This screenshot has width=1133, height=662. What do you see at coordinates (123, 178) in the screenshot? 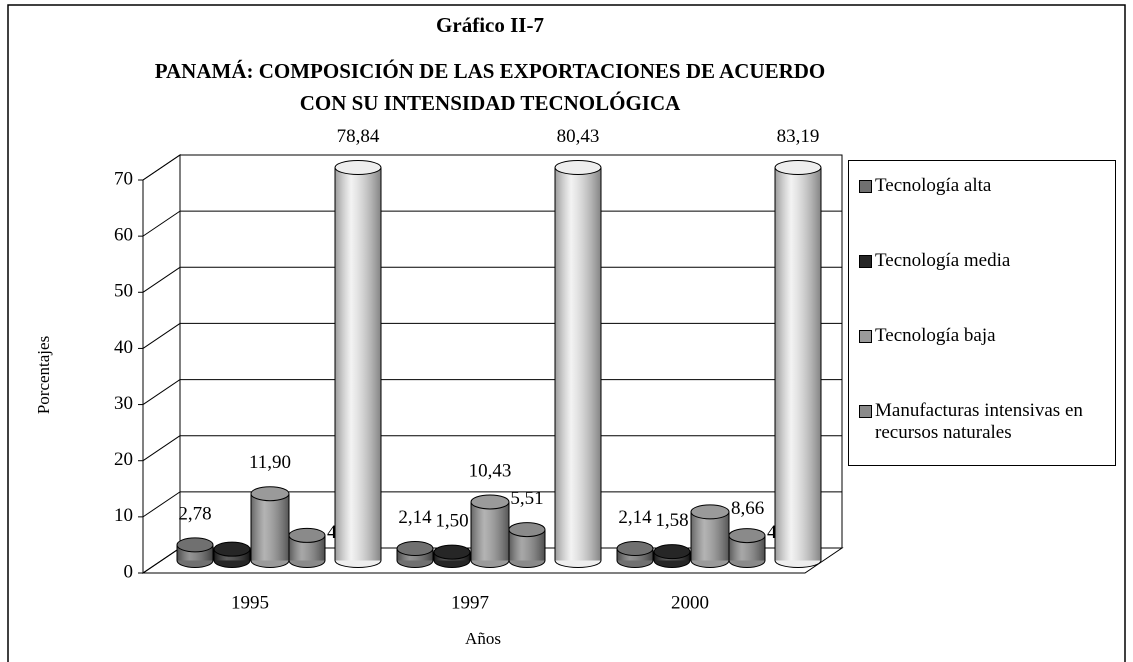
I see `y-tick-label: 70` at bounding box center [123, 178].